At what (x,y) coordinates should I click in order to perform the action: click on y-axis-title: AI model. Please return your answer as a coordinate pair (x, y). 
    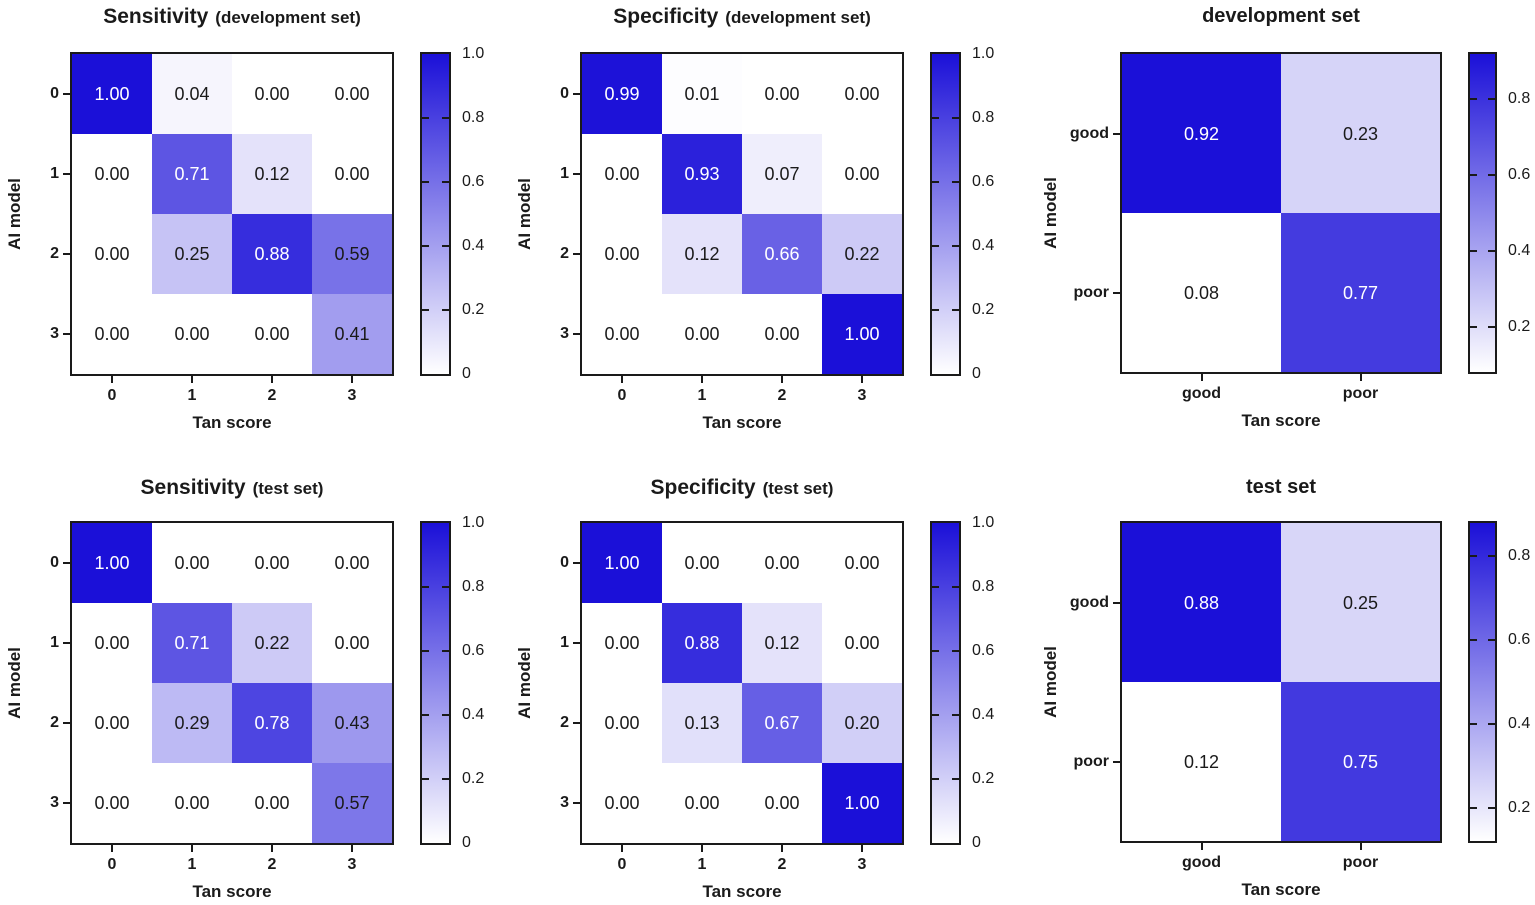
    Looking at the image, I should click on (14, 683).